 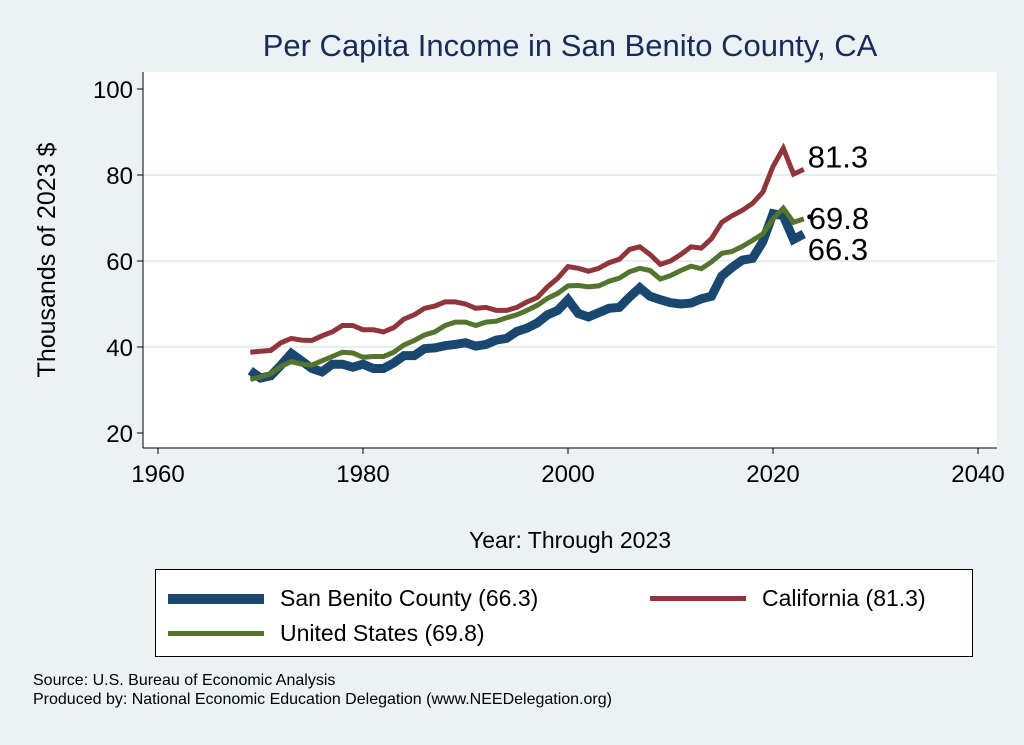 I want to click on y-tick-label: 60, so click(x=119, y=262).